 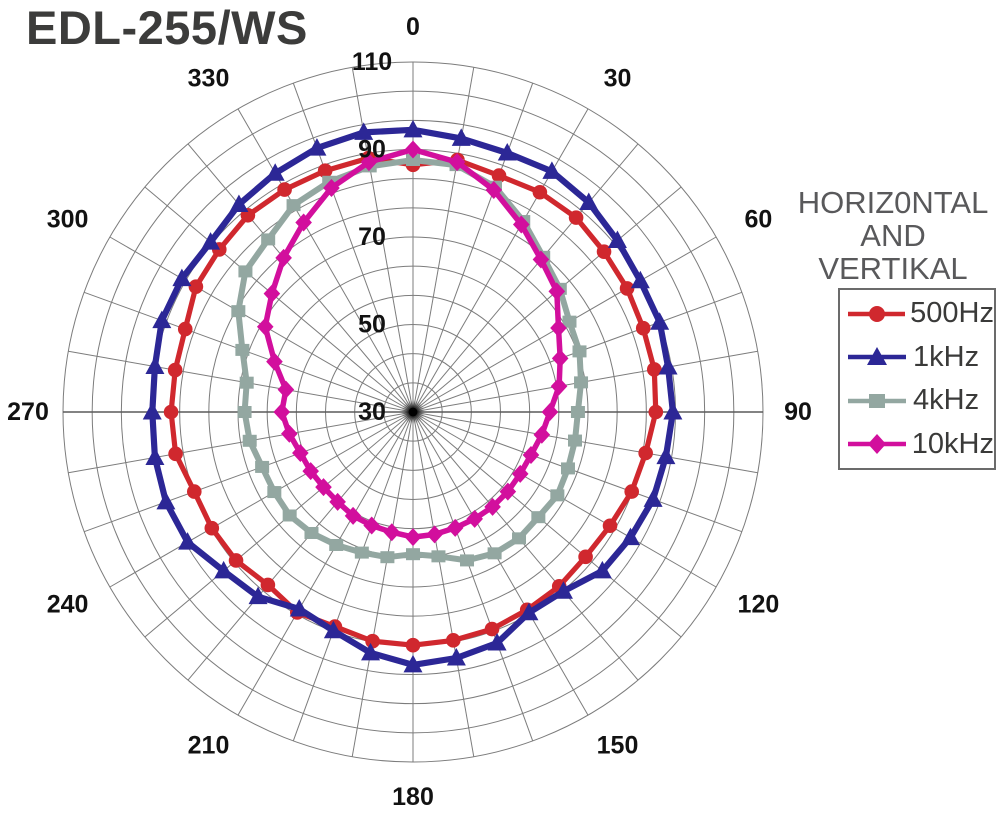 I want to click on radial-tick-110: 110, so click(x=372, y=62).